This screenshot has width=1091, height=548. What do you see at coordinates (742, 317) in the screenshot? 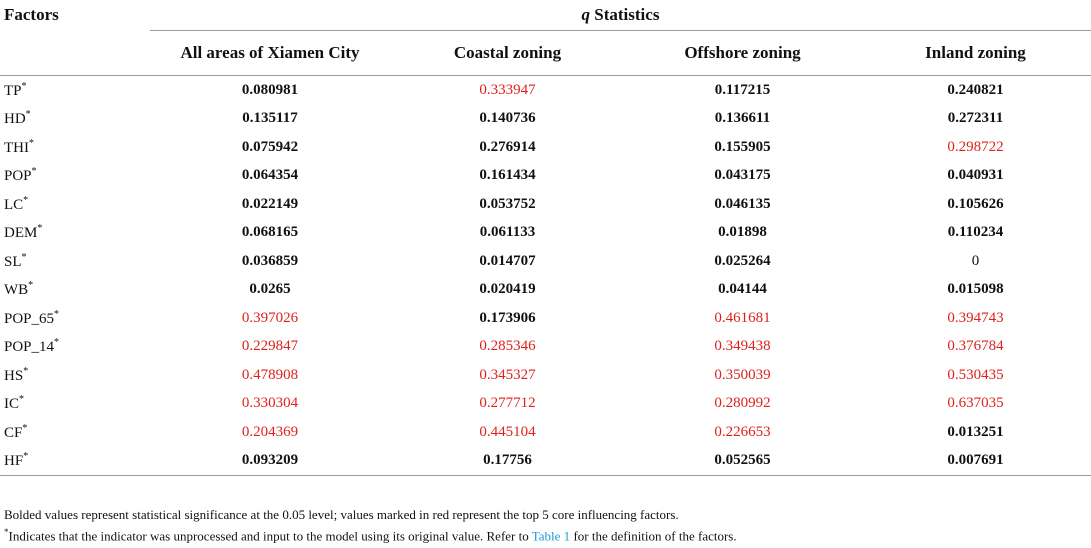
I see `value-cell: 0.461681` at bounding box center [742, 317].